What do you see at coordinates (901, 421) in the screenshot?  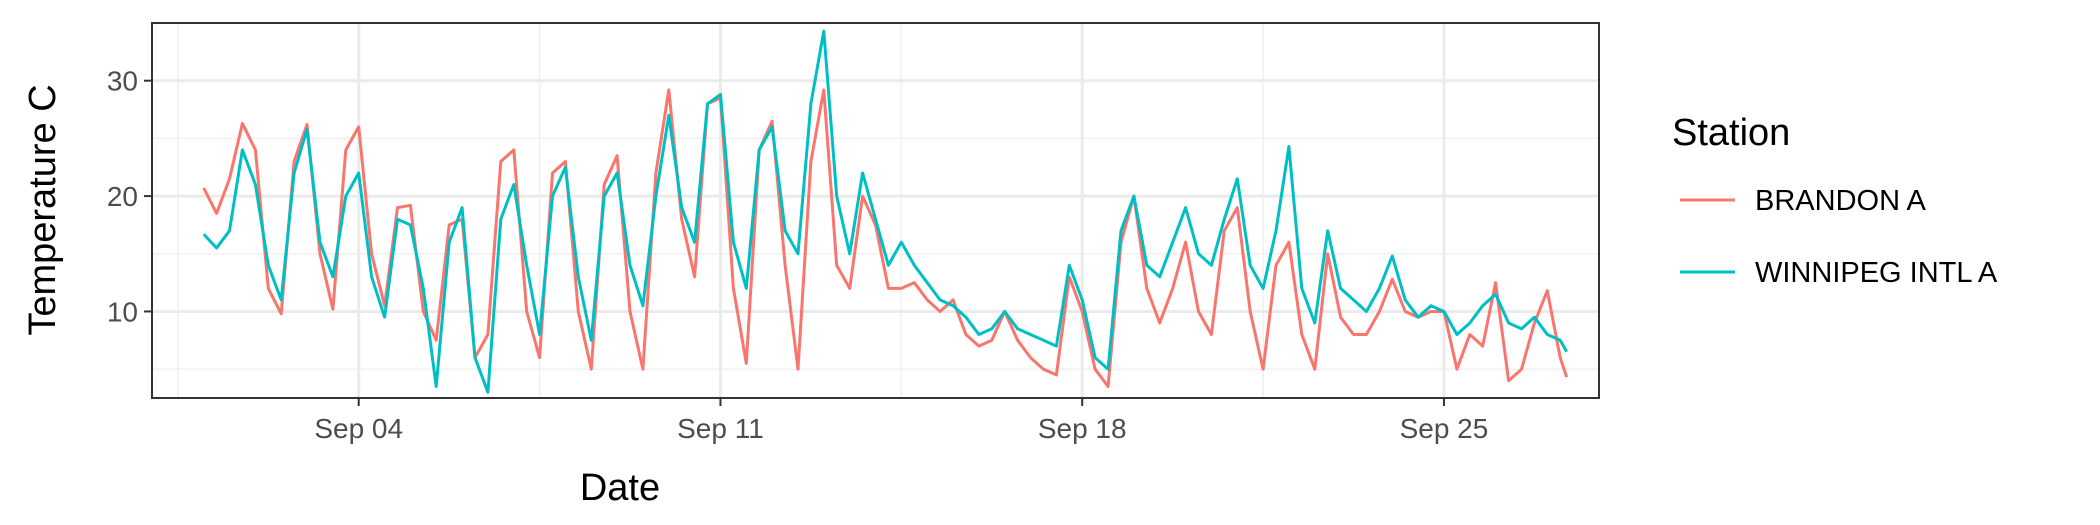 I see `x-axis: Sep 04 Sep 11 Sep 18 Sep 25` at bounding box center [901, 421].